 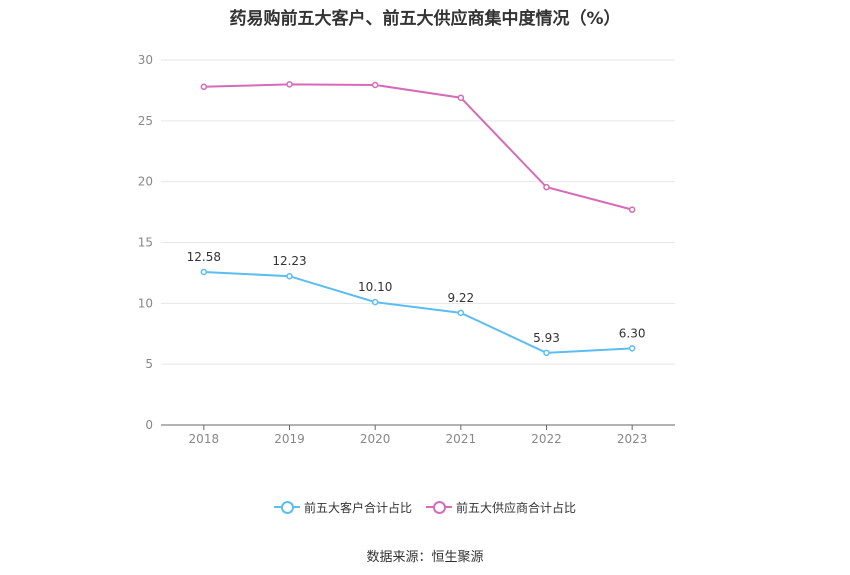 I want to click on y-tick-label: 25, so click(x=145, y=121).